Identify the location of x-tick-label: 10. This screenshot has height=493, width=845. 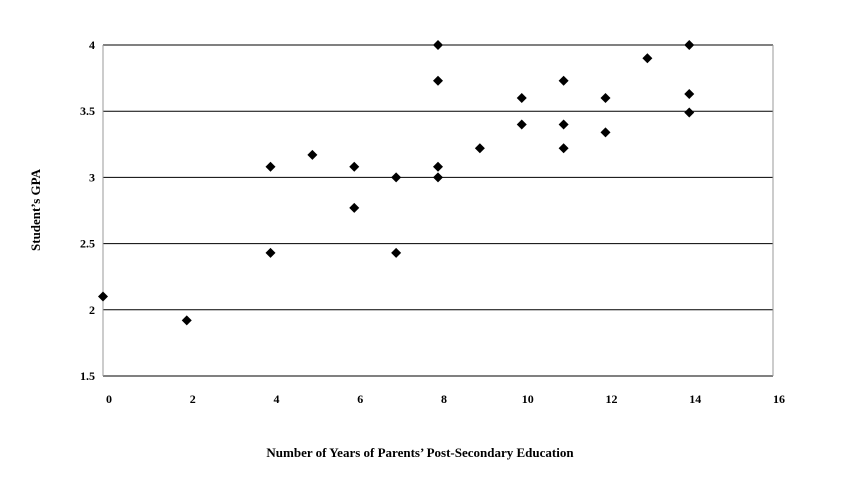
(528, 399).